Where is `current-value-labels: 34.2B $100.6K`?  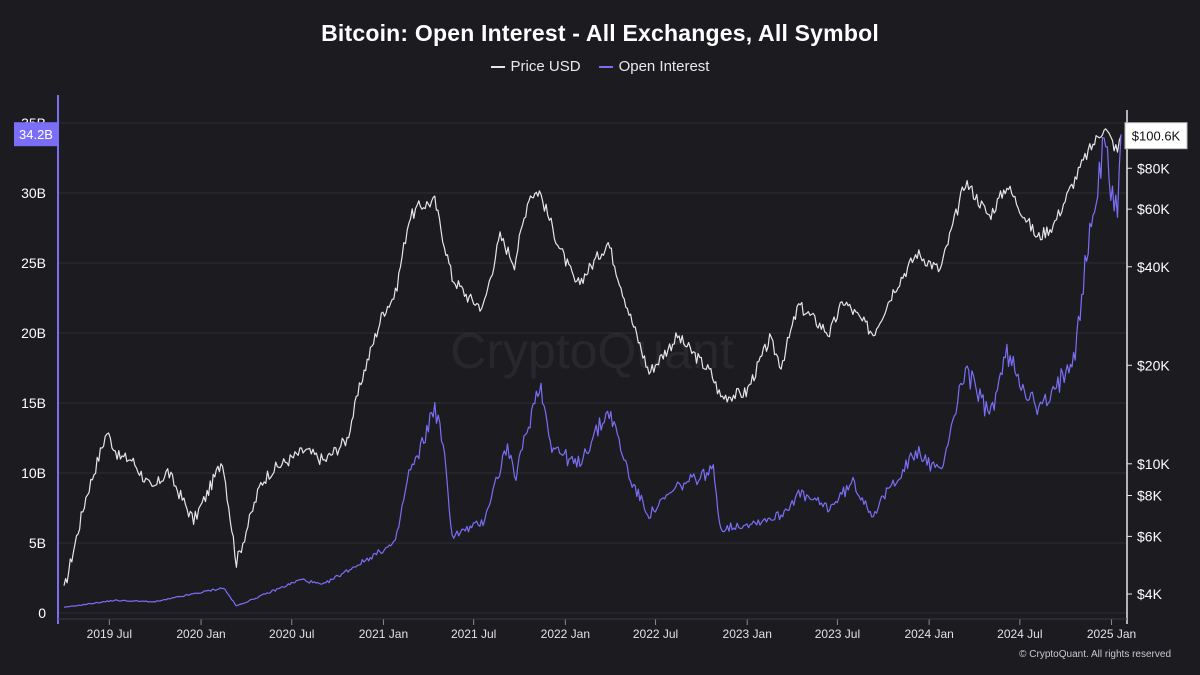 current-value-labels: 34.2B $100.6K is located at coordinates (601, 136).